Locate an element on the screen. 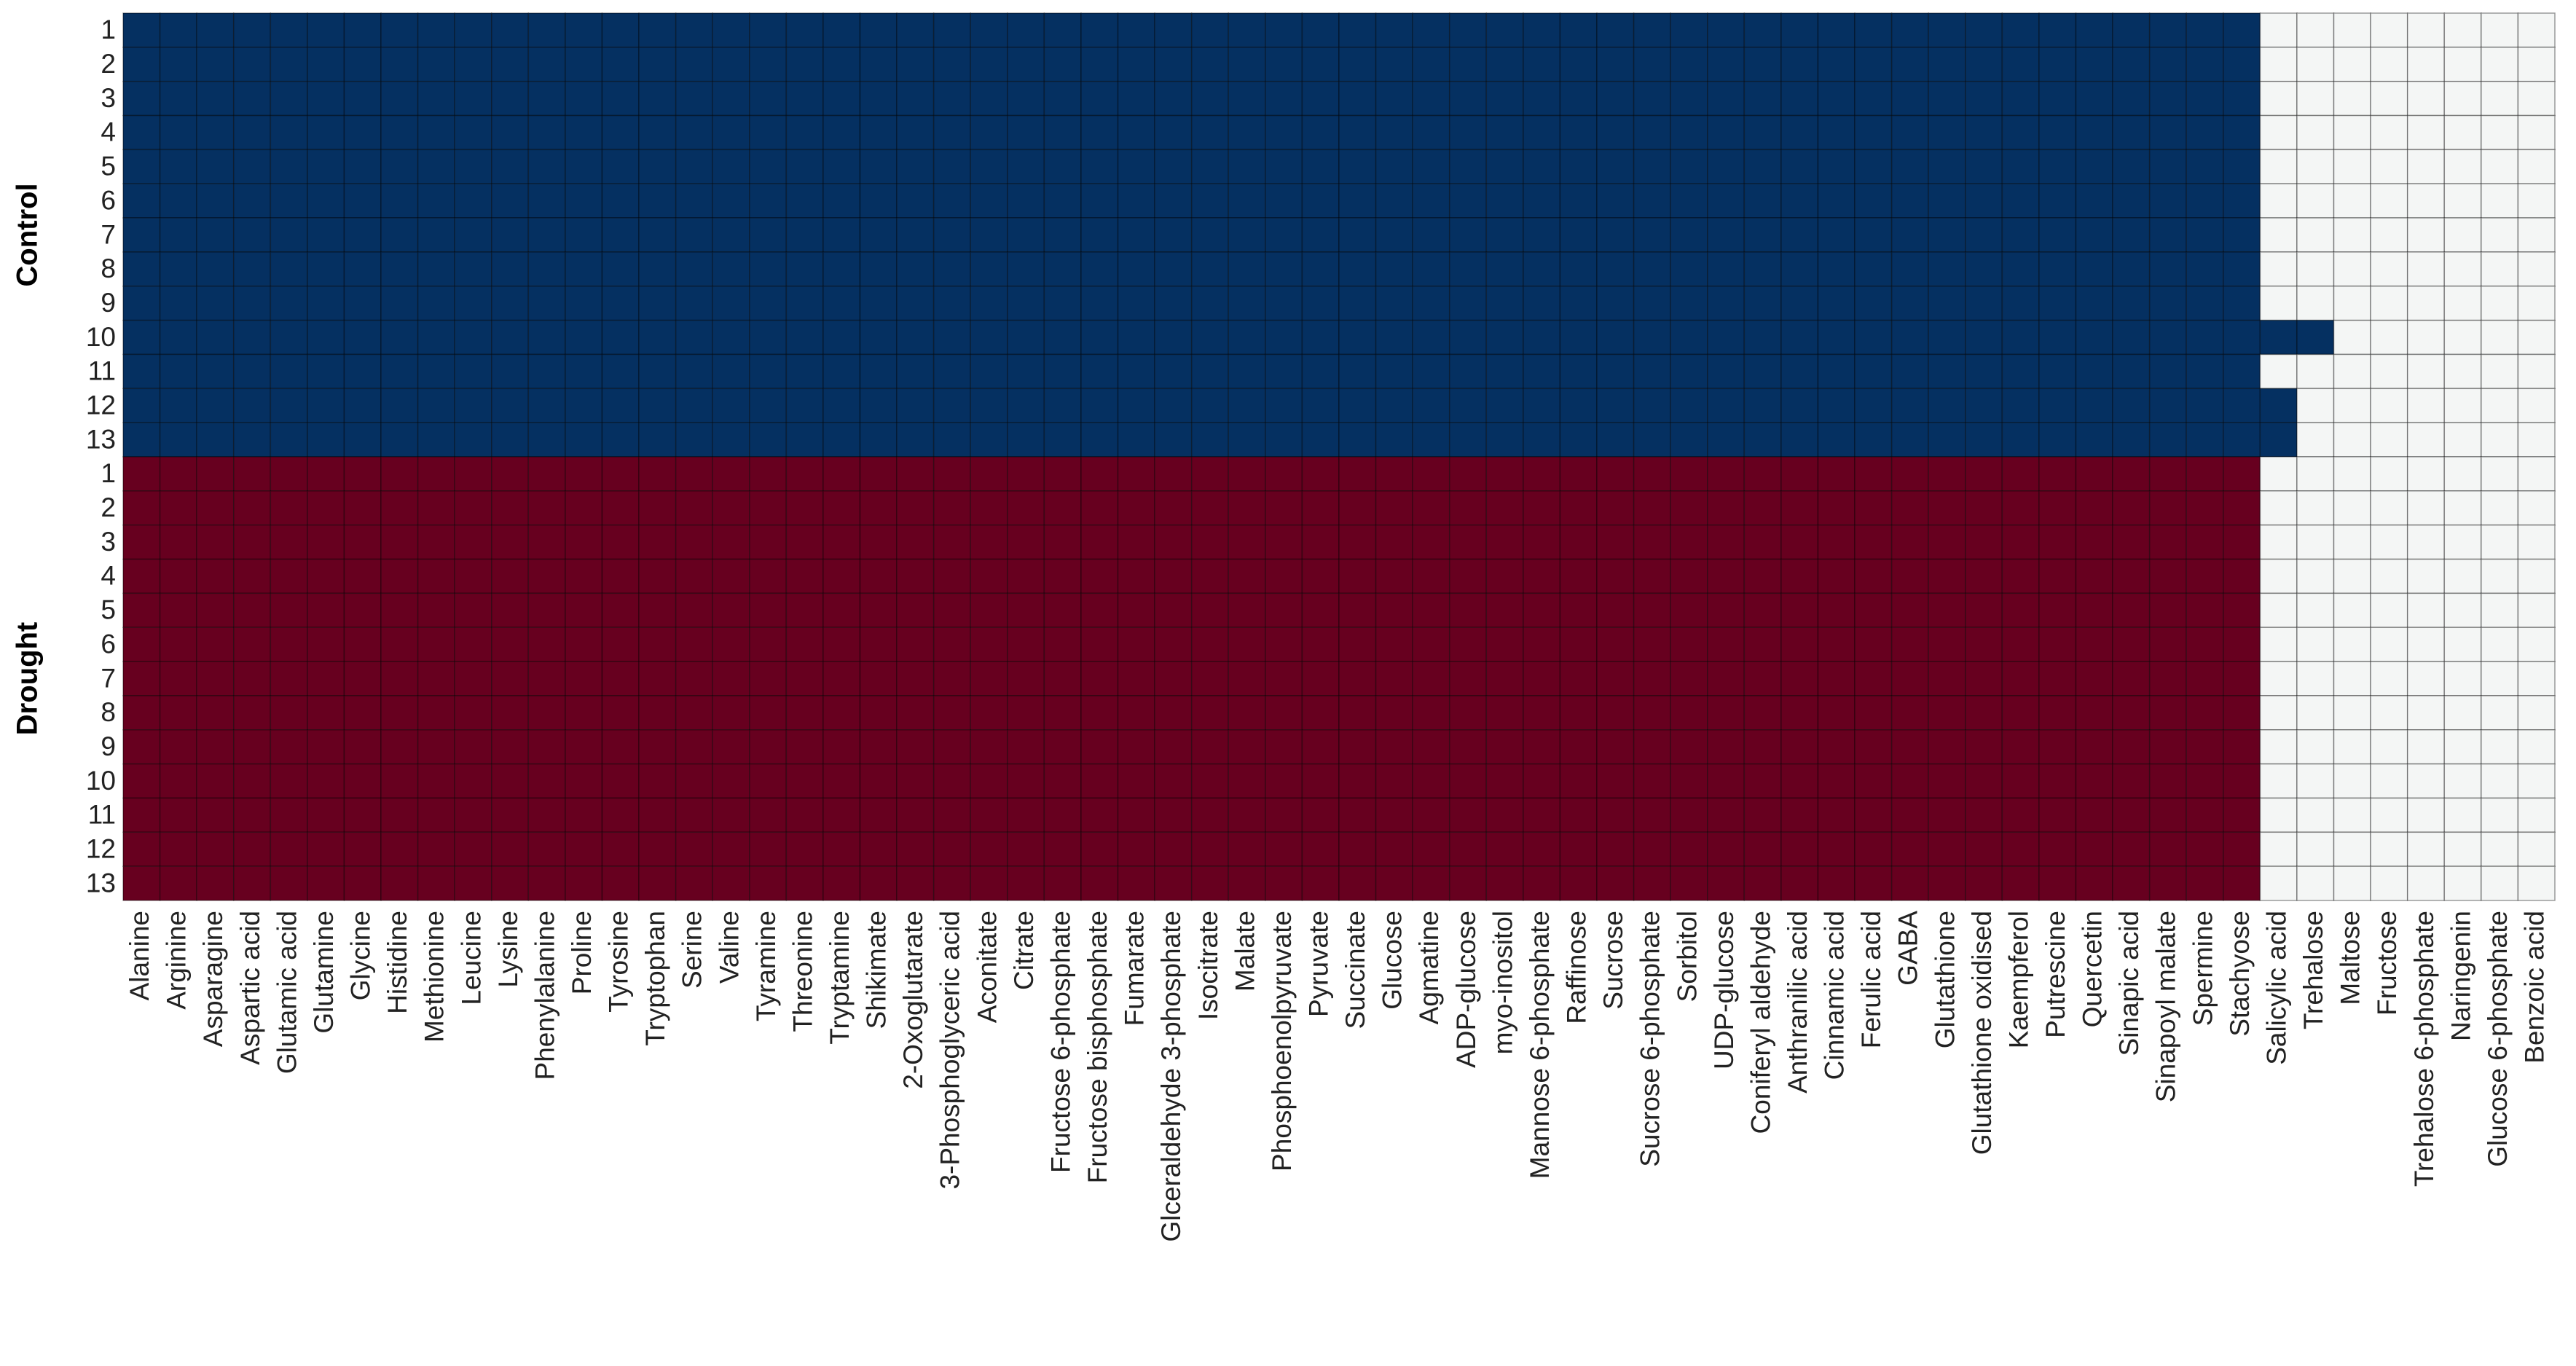 This screenshot has height=1366, width=2576. column-label: Fructose is located at coordinates (2387, 963).